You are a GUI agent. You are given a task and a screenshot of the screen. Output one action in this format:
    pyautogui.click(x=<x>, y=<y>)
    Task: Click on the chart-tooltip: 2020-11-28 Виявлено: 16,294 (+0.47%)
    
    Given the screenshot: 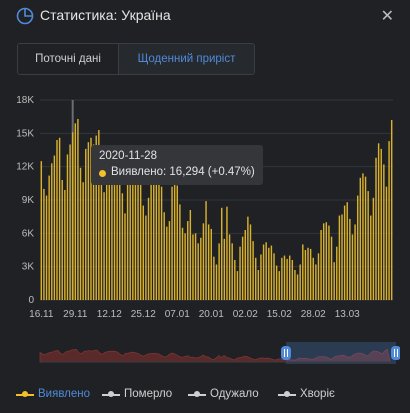 What is the action you would take?
    pyautogui.click(x=177, y=165)
    